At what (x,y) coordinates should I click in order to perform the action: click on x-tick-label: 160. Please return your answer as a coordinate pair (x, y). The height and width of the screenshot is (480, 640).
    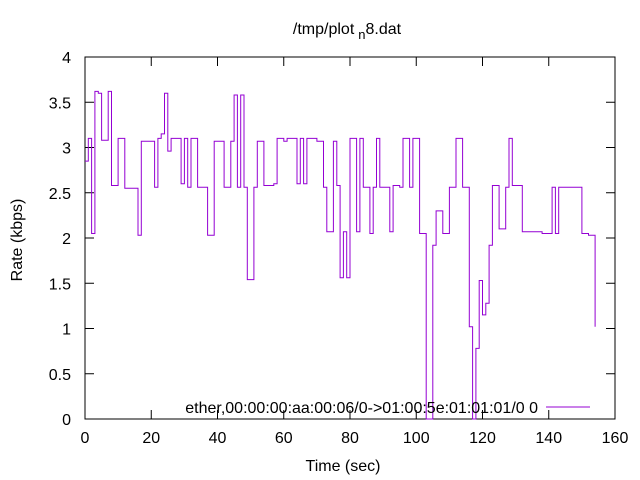
    Looking at the image, I should click on (615, 438).